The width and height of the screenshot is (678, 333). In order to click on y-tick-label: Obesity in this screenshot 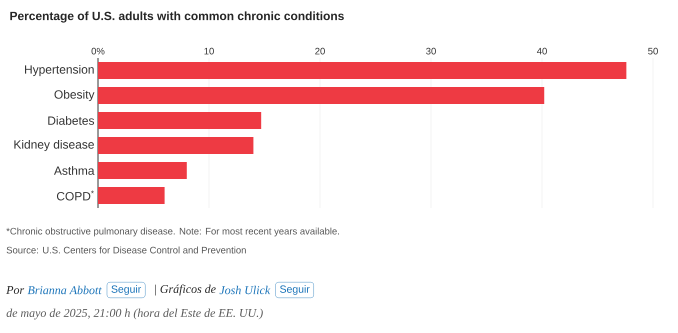, I will do `click(74, 96)`.